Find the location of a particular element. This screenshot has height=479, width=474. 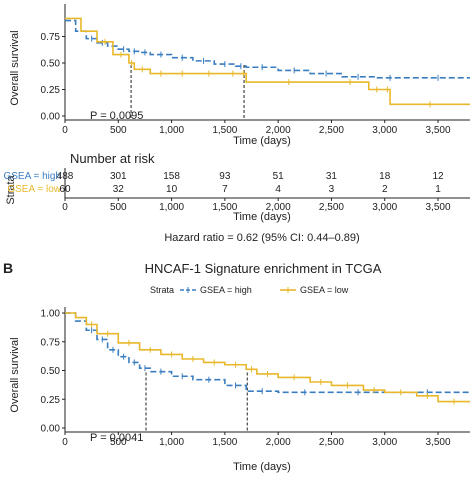

risk-xtick-label-7: 3,500 is located at coordinates (438, 207).